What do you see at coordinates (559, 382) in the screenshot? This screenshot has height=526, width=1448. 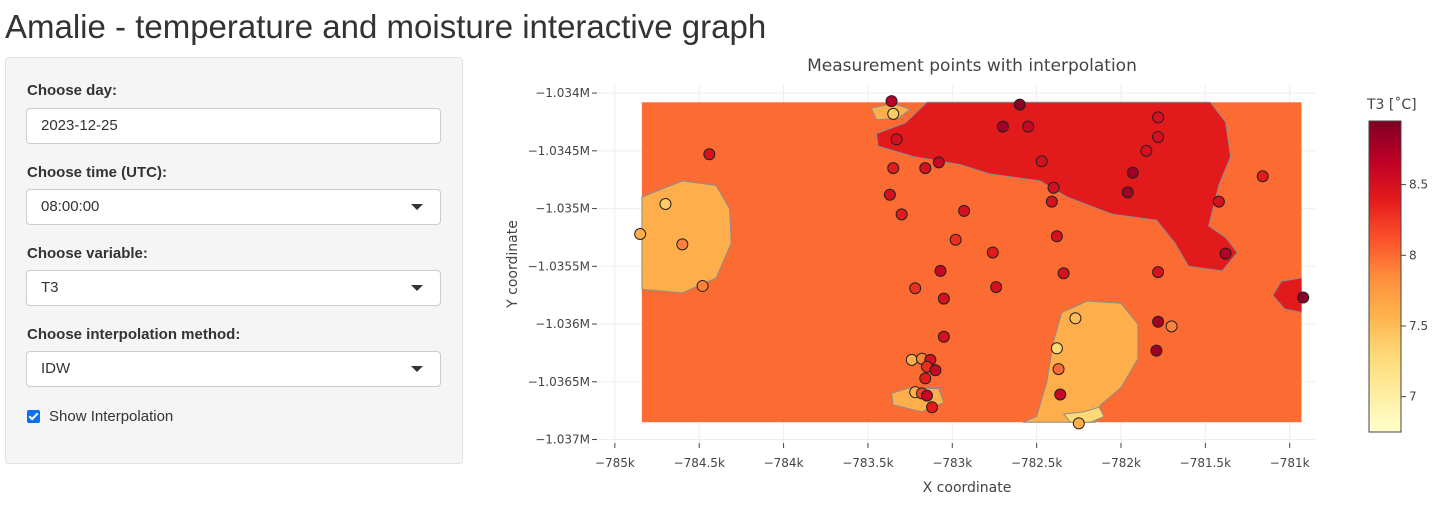 I see `y-tick-label: −1.0365M` at bounding box center [559, 382].